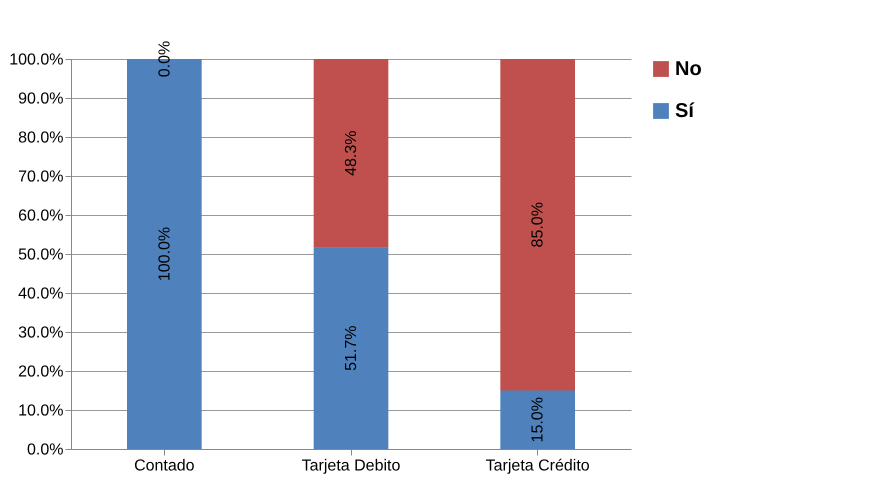 The width and height of the screenshot is (873, 504). I want to click on data-label: 0.0%, so click(165, 59).